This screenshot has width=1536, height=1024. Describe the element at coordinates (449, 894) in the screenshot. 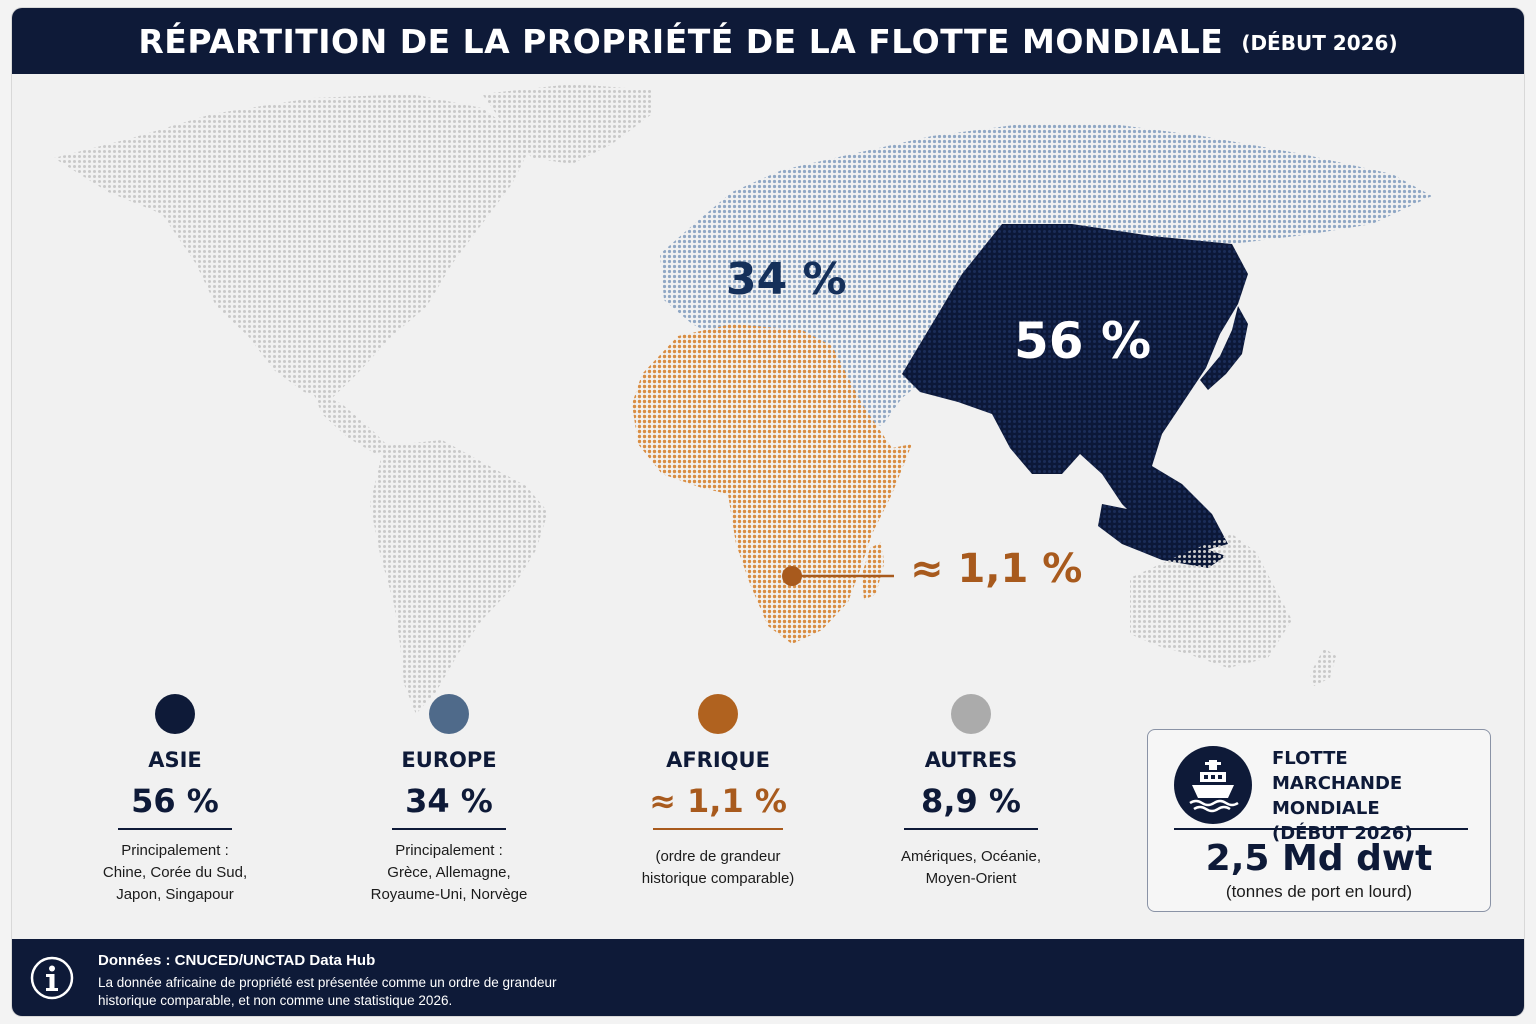

I see `legend-note-line: Royaume-Uni, Norvège` at that location.